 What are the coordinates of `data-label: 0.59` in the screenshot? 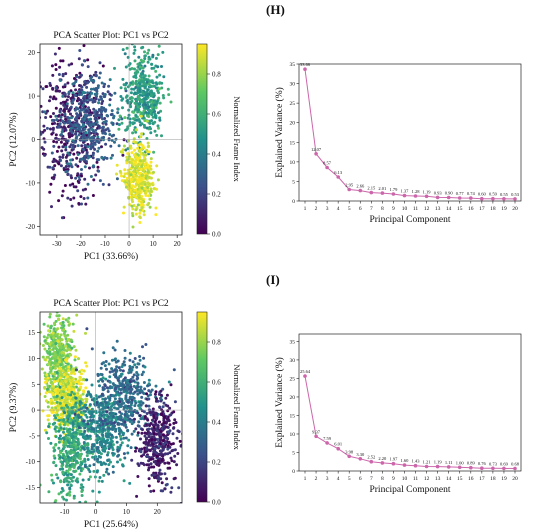 It's located at (493, 194).